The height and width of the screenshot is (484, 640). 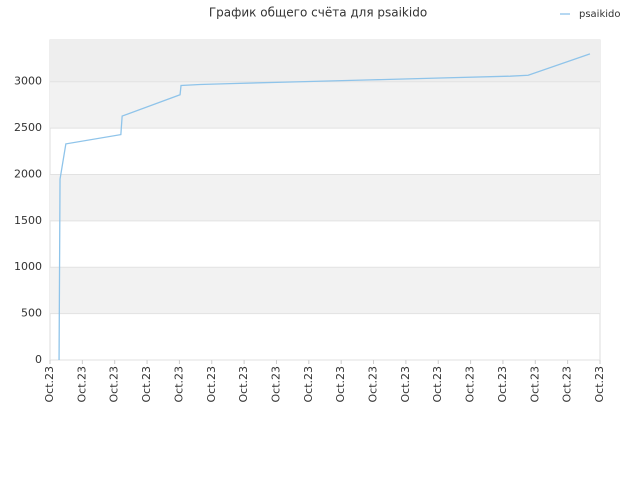 I want to click on y-tick-label: 2500, so click(x=28, y=127).